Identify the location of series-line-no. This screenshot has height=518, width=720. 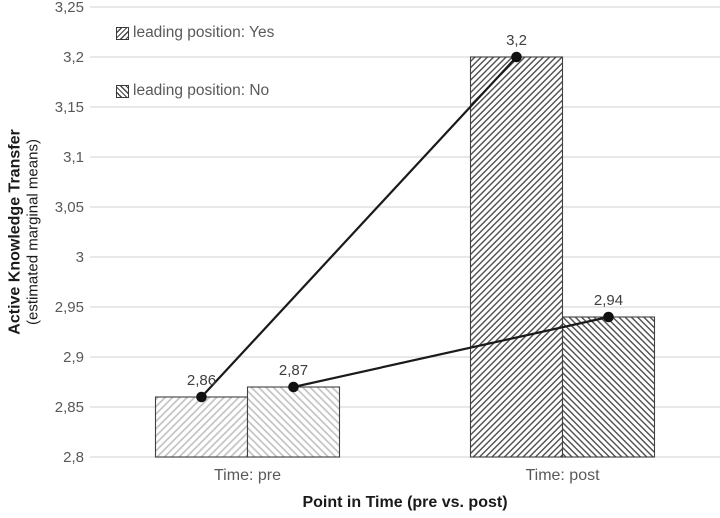
(451, 352).